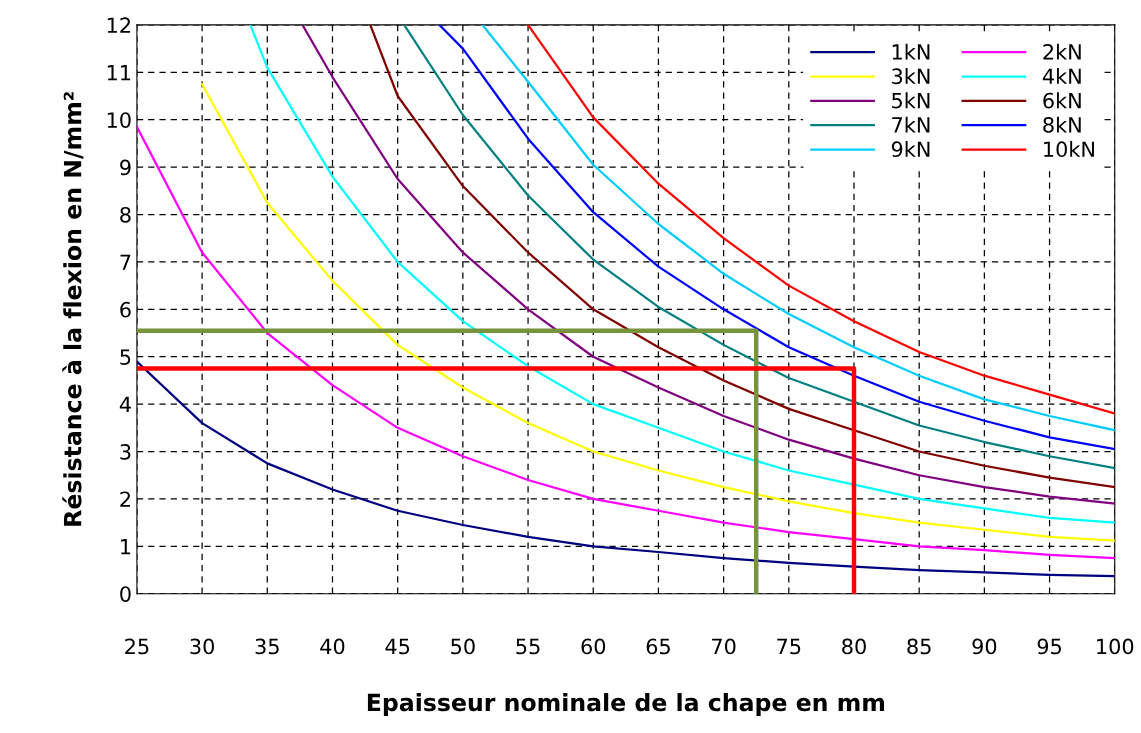 Image resolution: width=1141 pixels, height=733 pixels. Describe the element at coordinates (125, 167) in the screenshot. I see `y-tick-label: 9` at that location.